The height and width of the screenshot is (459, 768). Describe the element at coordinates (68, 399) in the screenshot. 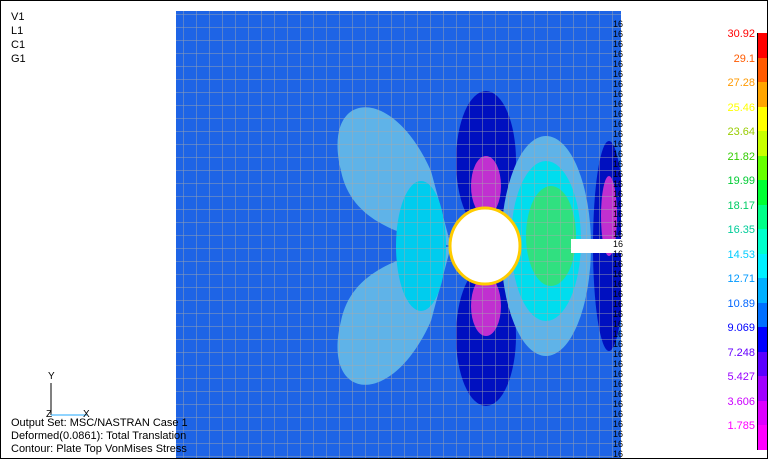

I see `axis-triad-icon` at that location.